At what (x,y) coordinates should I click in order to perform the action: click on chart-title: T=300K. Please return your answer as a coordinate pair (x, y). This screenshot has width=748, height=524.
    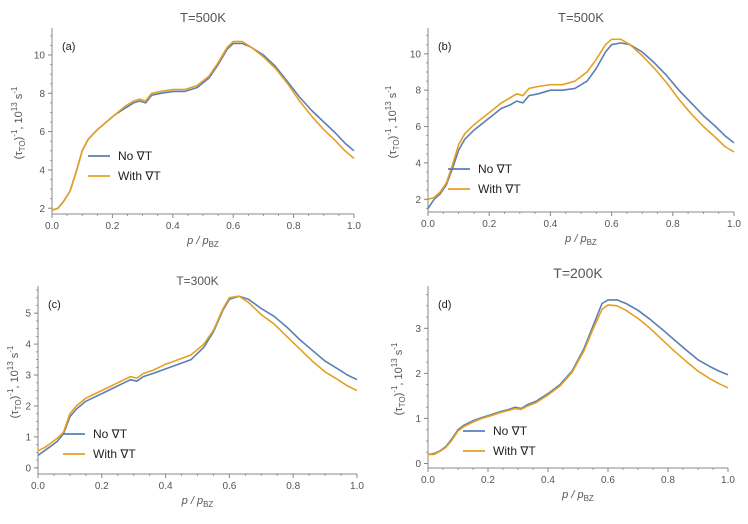
    Looking at the image, I should click on (197, 281).